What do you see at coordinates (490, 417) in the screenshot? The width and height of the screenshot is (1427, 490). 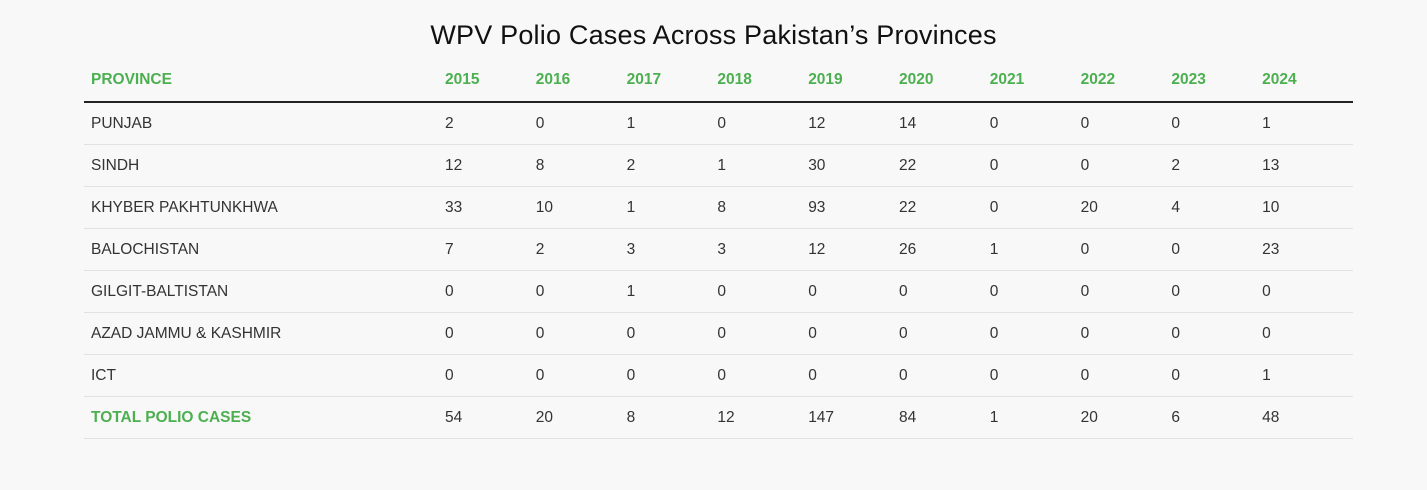 I see `total-value-cell: 54` at bounding box center [490, 417].